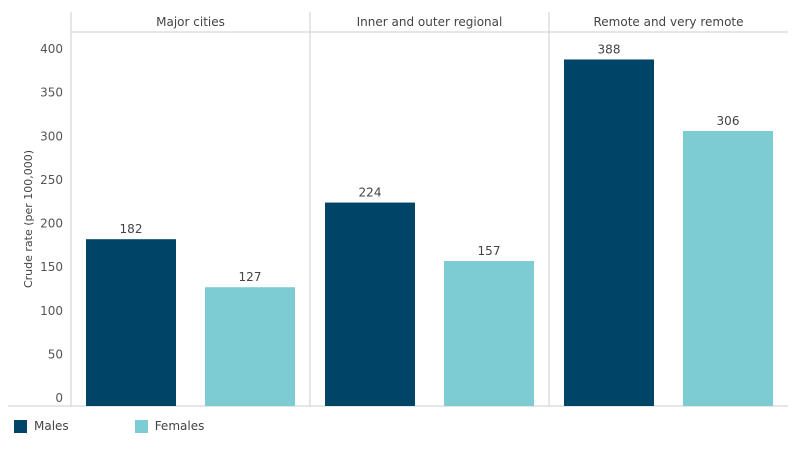 This screenshot has width=800, height=450. I want to click on y-tick-label: 0, so click(59, 398).